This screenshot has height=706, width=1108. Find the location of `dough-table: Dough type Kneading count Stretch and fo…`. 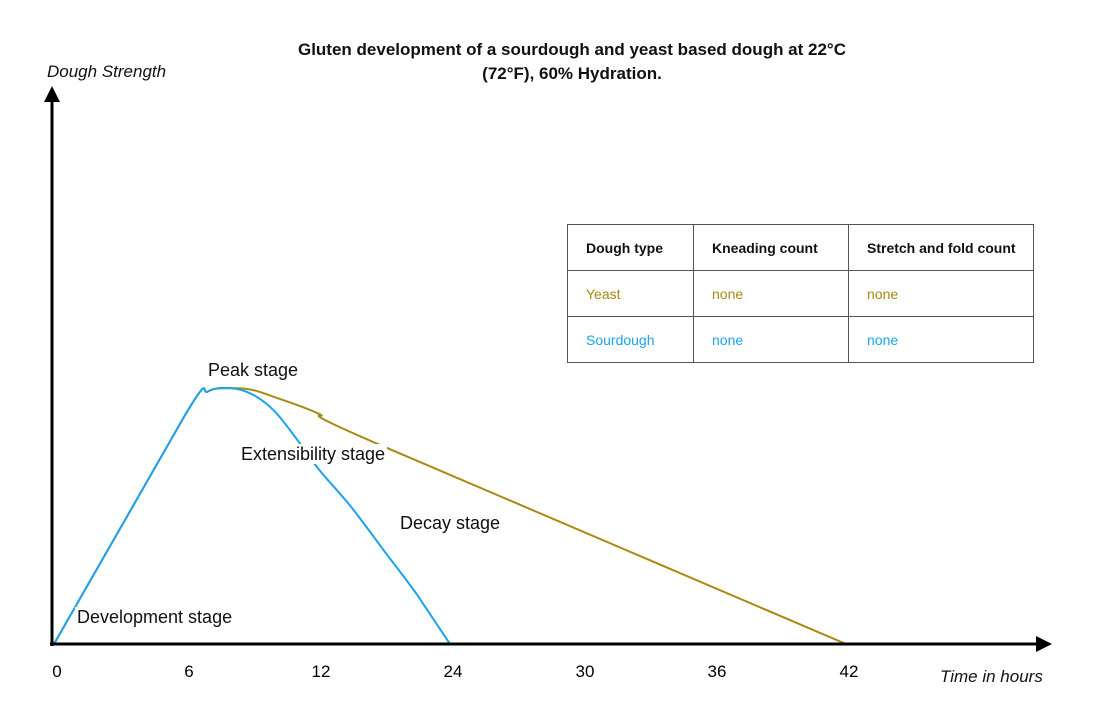

dough-table: Dough type Kneading count Stretch and fo… is located at coordinates (800, 293).